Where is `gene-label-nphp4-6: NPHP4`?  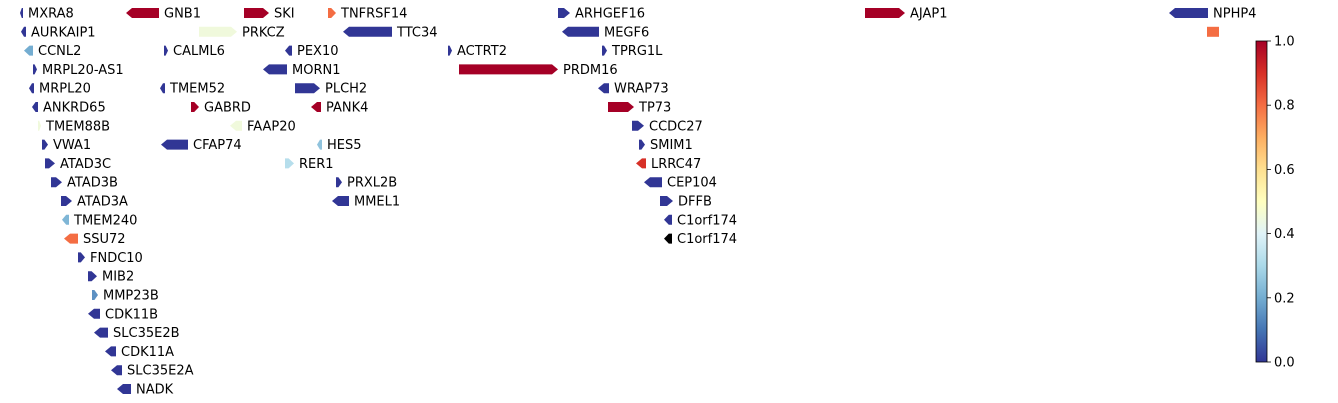 gene-label-nphp4-6: NPHP4 is located at coordinates (1234, 14).